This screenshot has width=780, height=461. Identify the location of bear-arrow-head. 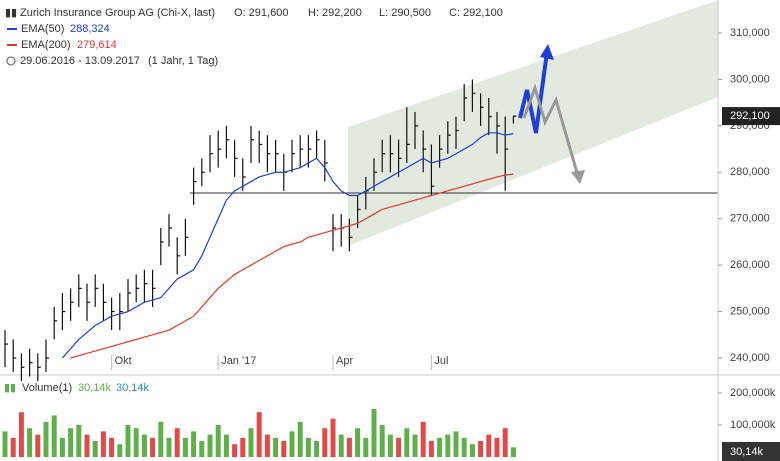
(578, 177).